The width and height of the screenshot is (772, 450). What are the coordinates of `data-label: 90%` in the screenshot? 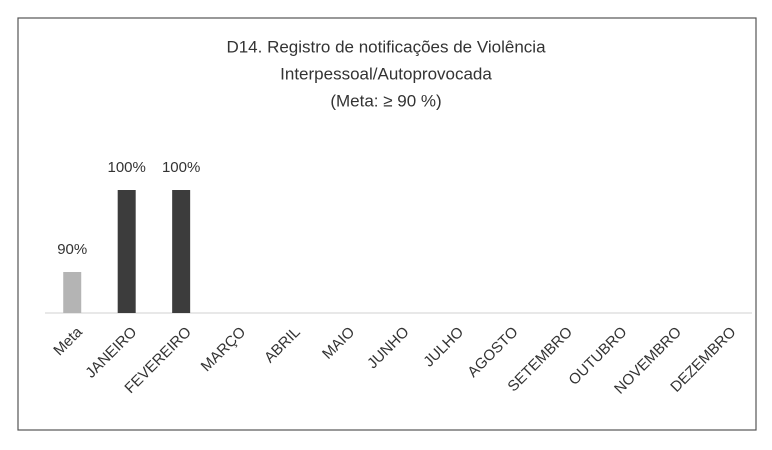 It's located at (72, 249).